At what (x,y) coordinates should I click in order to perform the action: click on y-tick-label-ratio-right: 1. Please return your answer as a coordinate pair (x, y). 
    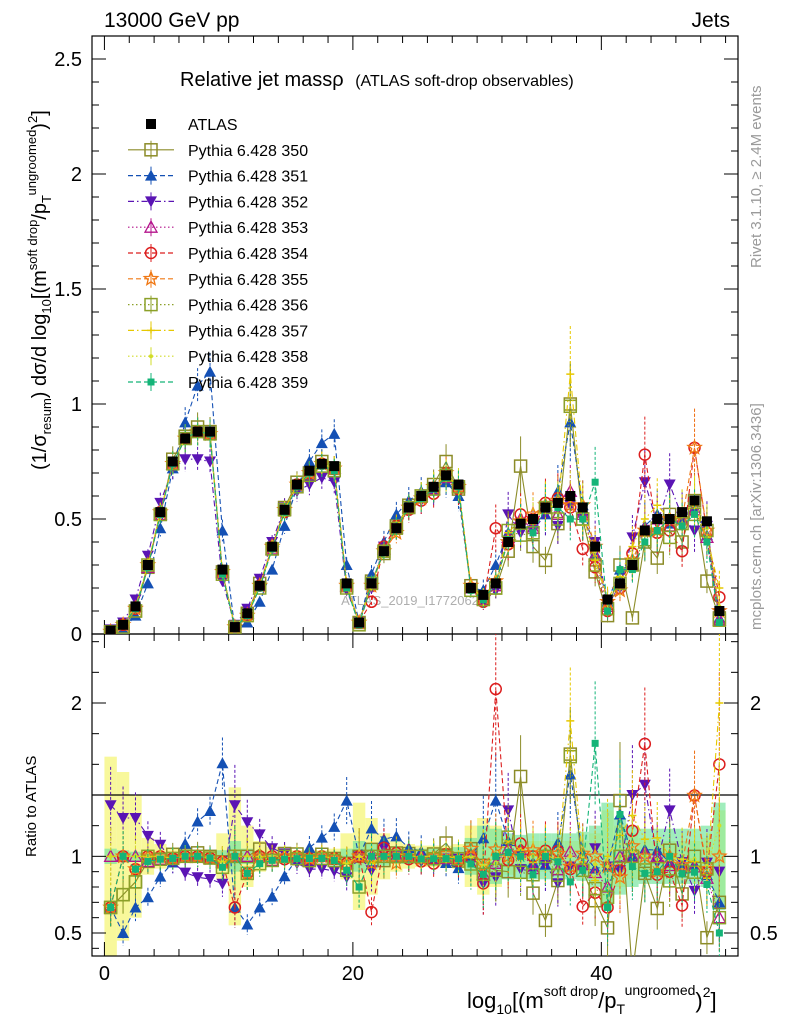
    Looking at the image, I should click on (755, 857).